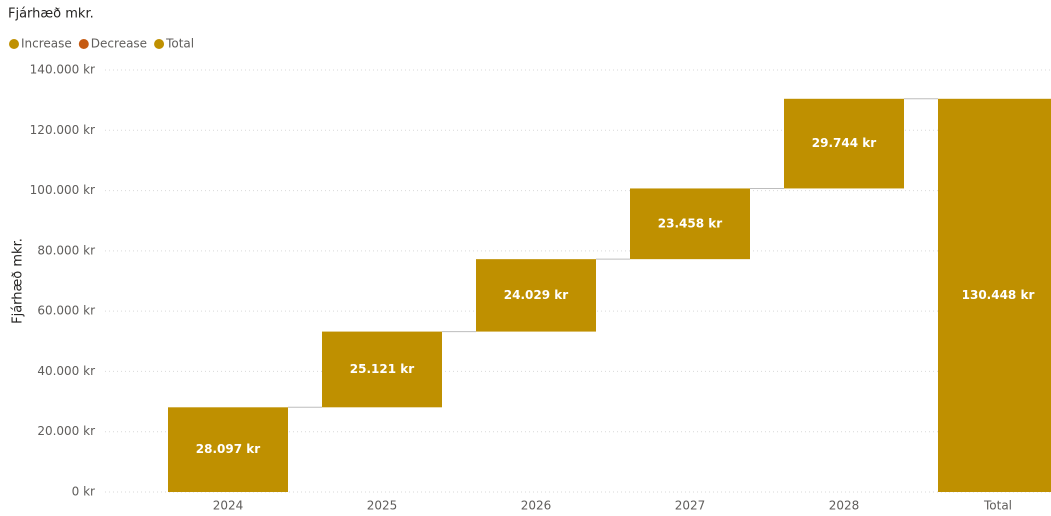  I want to click on x-tick-label: 2025, so click(382, 506).